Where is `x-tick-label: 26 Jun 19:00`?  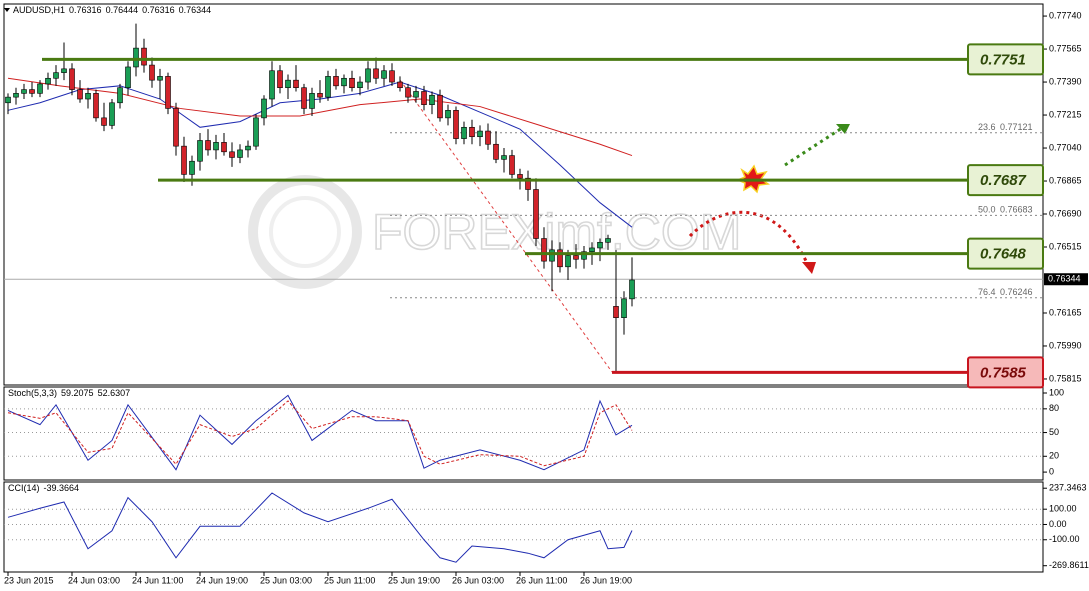 x-tick-label: 26 Jun 19:00 is located at coordinates (606, 580).